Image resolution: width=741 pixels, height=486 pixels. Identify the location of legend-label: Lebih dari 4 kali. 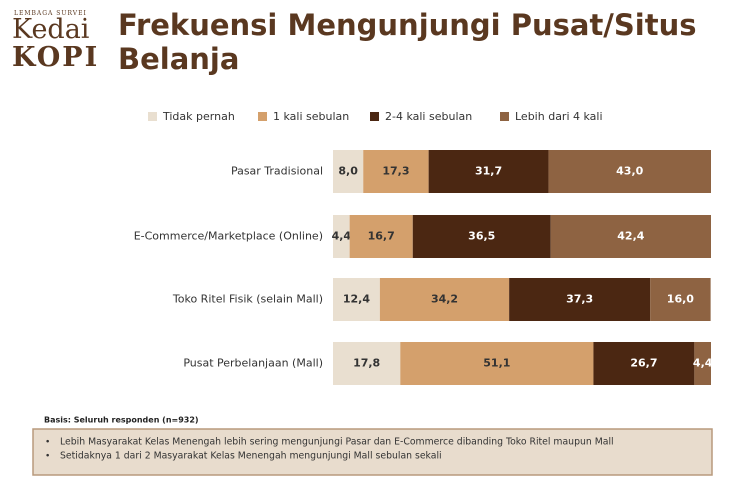
(559, 116).